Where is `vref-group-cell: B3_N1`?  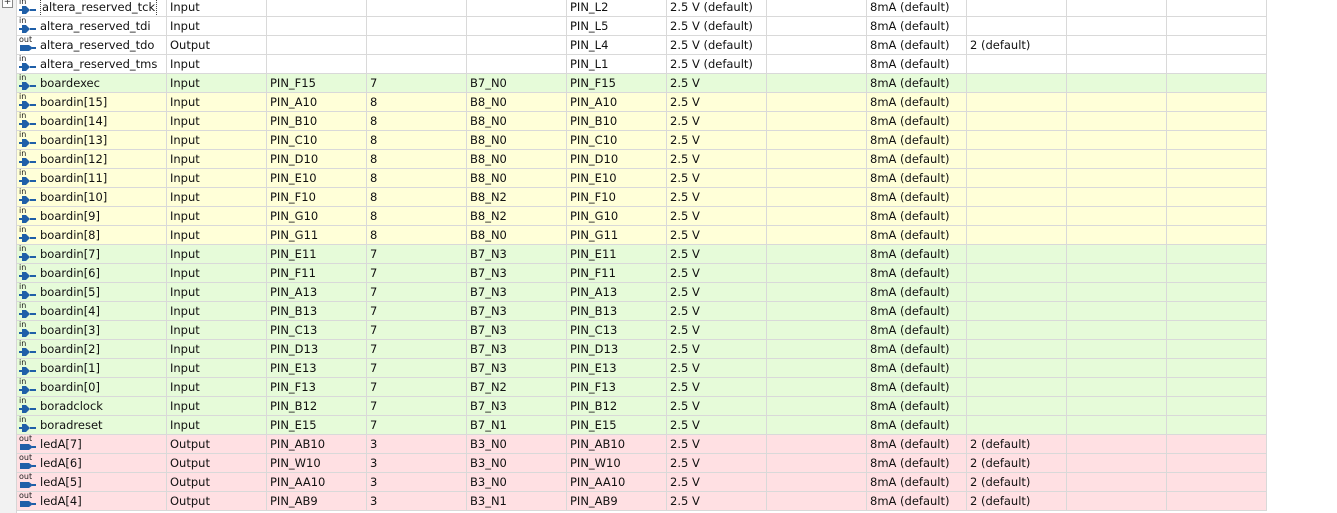 vref-group-cell: B3_N1 is located at coordinates (517, 501).